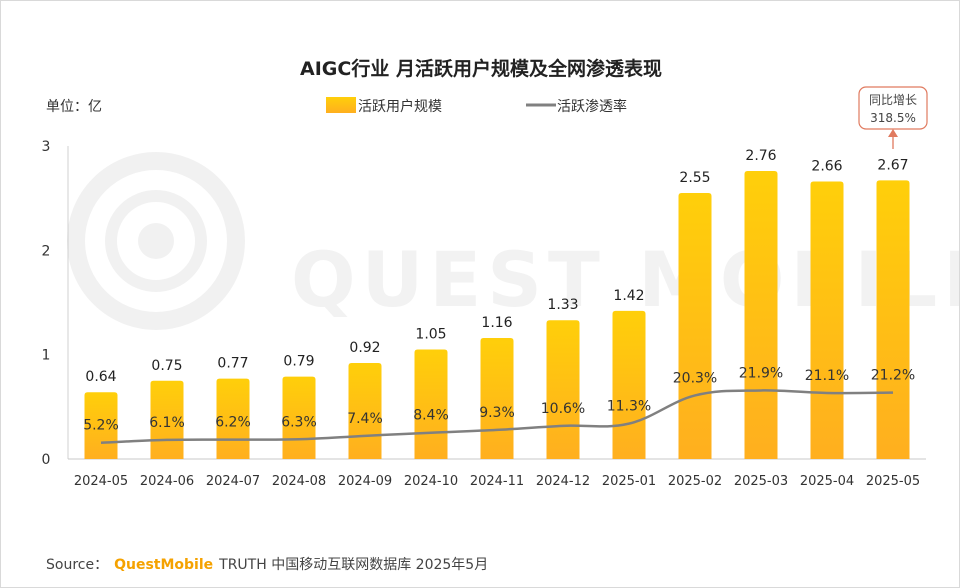 This screenshot has height=588, width=960. I want to click on penetration-value-label: 6.2%, so click(233, 423).